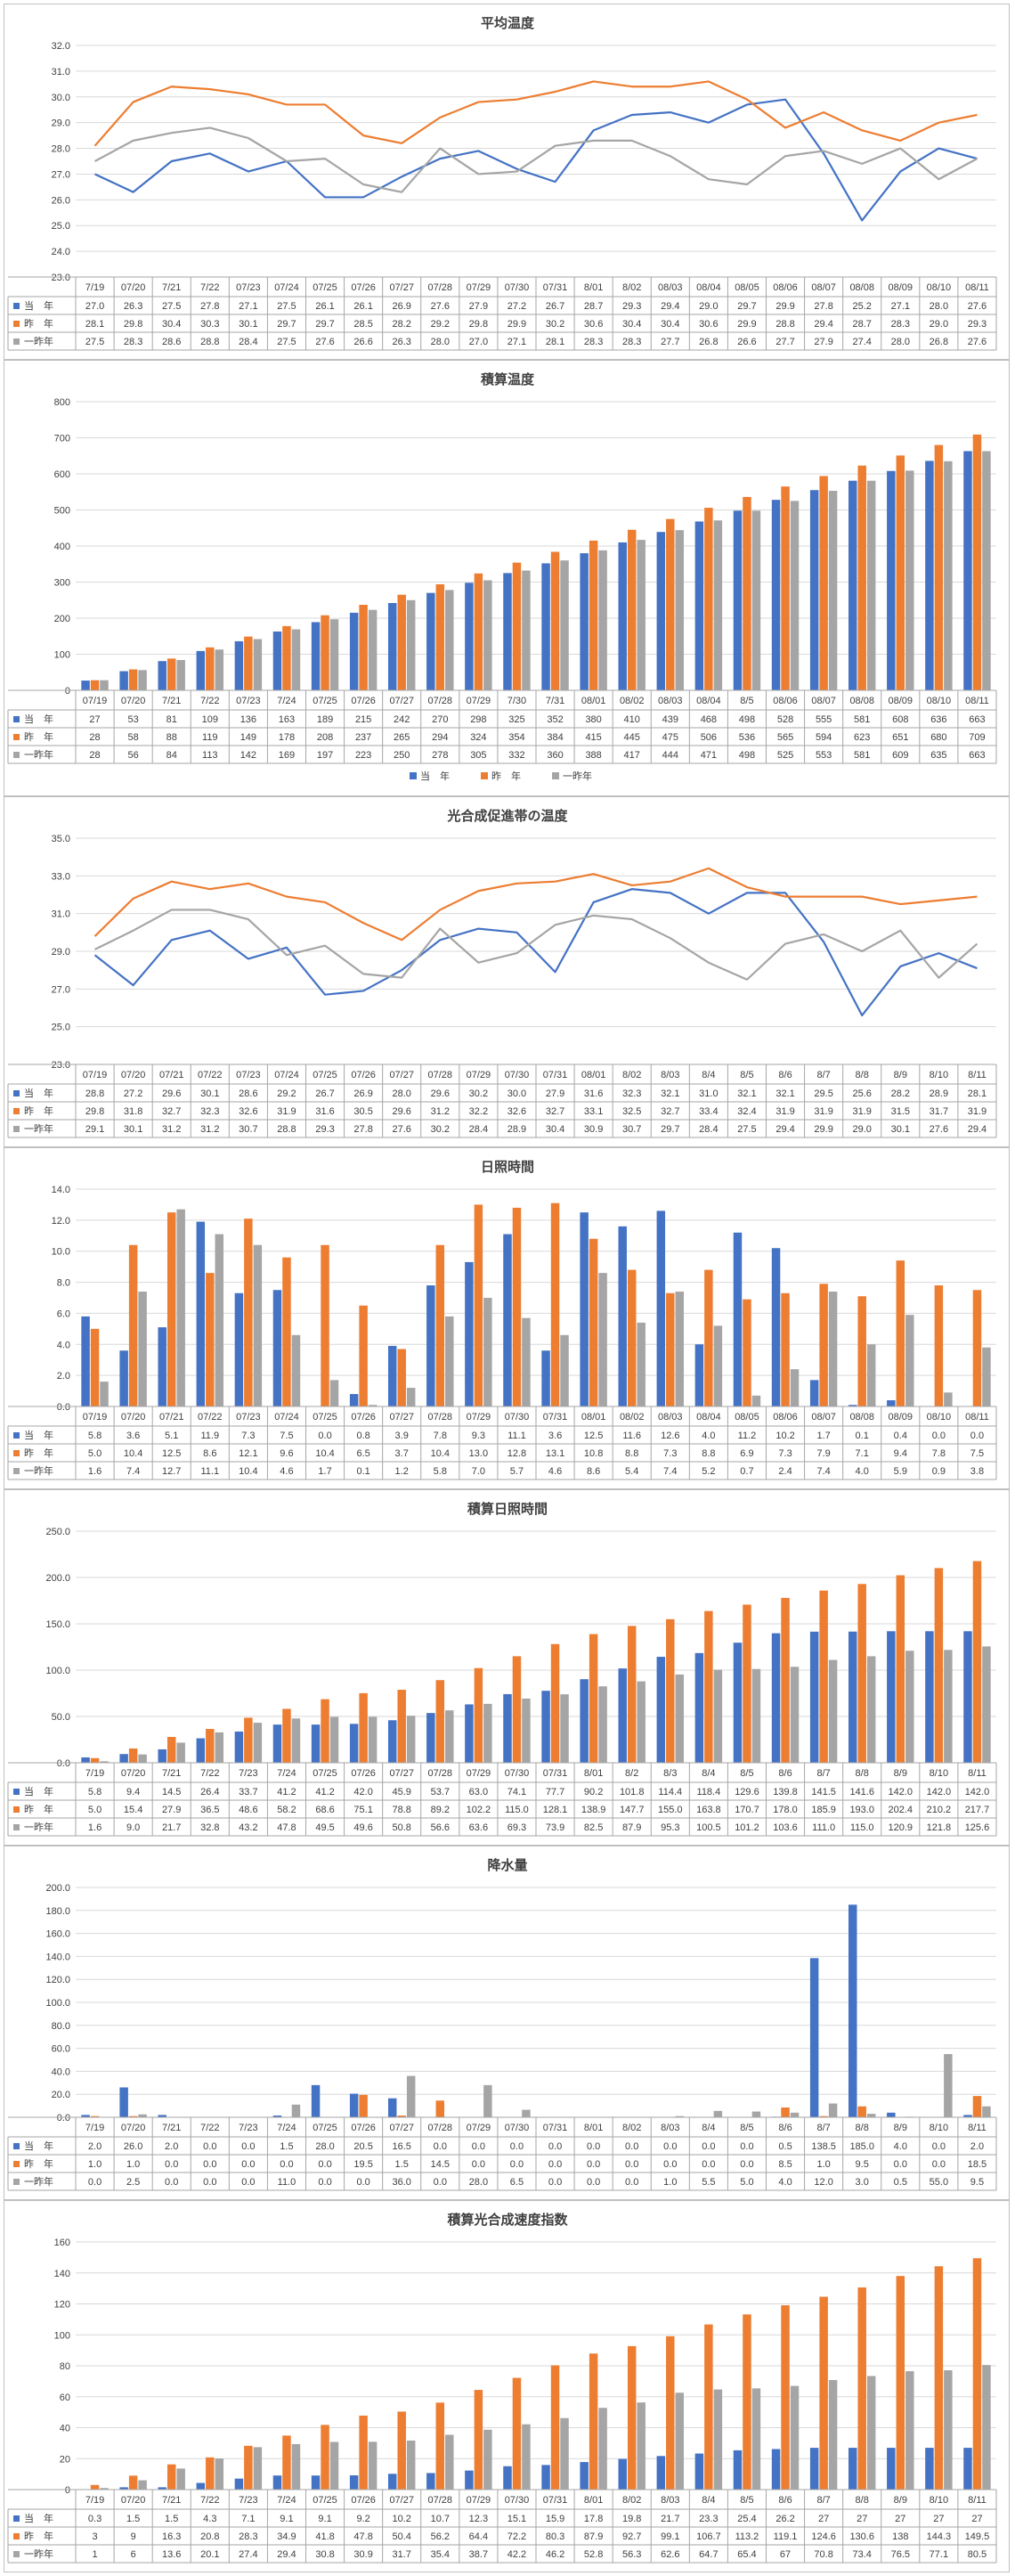 Image resolution: width=1015 pixels, height=2576 pixels. What do you see at coordinates (901, 701) in the screenshot?
I see `x-tick-label: 08/09` at bounding box center [901, 701].